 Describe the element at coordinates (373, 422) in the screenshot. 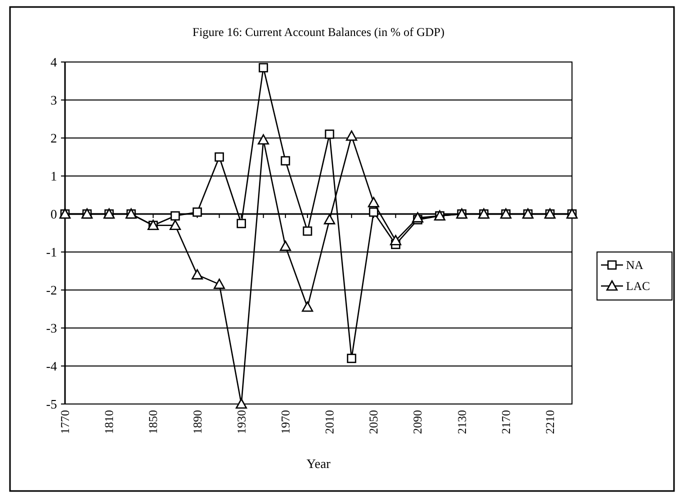

I see `x-tick-label: 2050` at that location.